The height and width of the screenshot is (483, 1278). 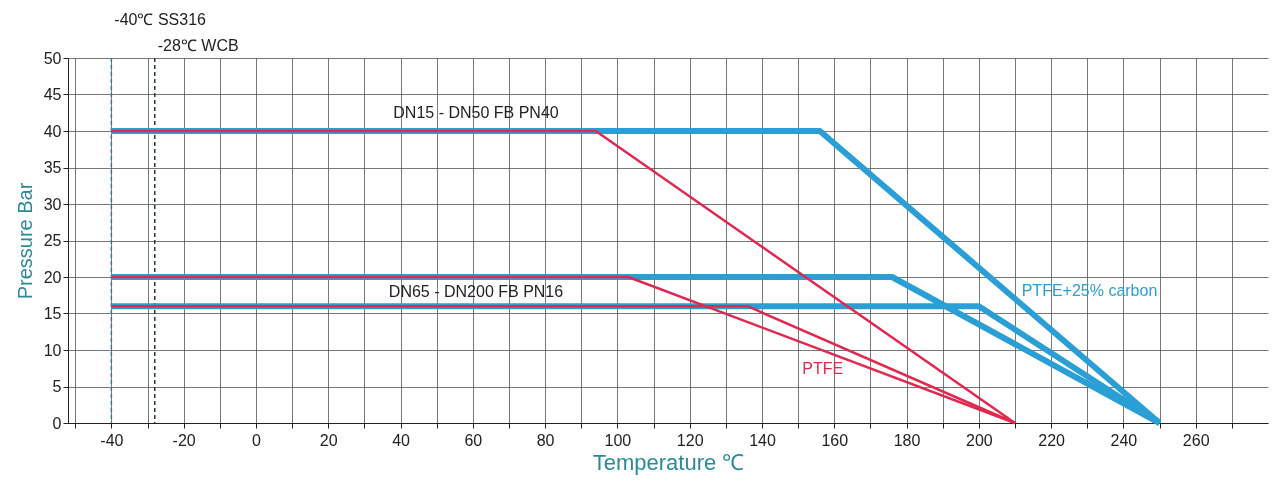 What do you see at coordinates (52, 204) in the screenshot?
I see `y-tick-label: 30` at bounding box center [52, 204].